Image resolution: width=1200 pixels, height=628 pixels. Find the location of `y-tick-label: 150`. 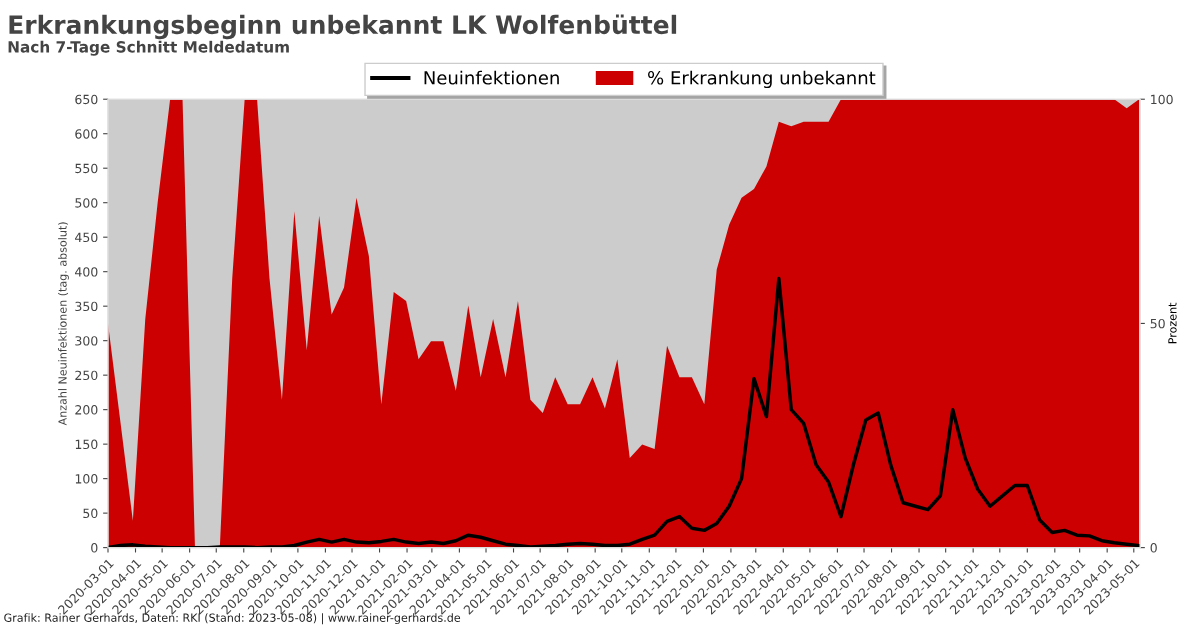

y-tick-label: 150 is located at coordinates (86, 444).